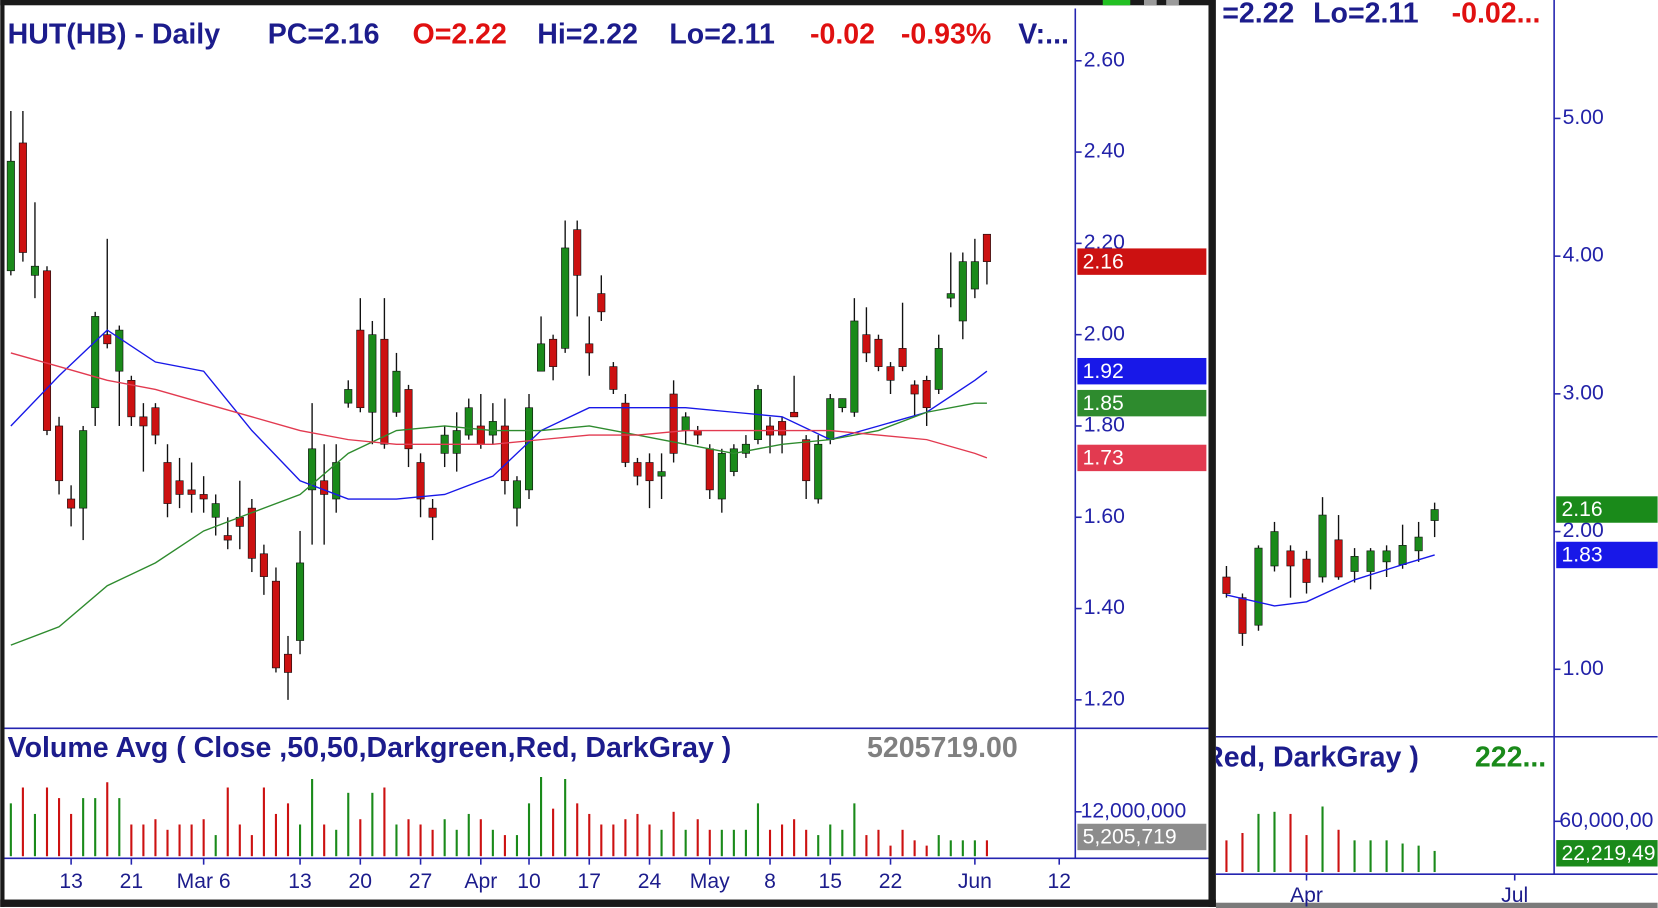 The image size is (1658, 908). I want to click on y-tick-label: 3.00, so click(1583, 392).